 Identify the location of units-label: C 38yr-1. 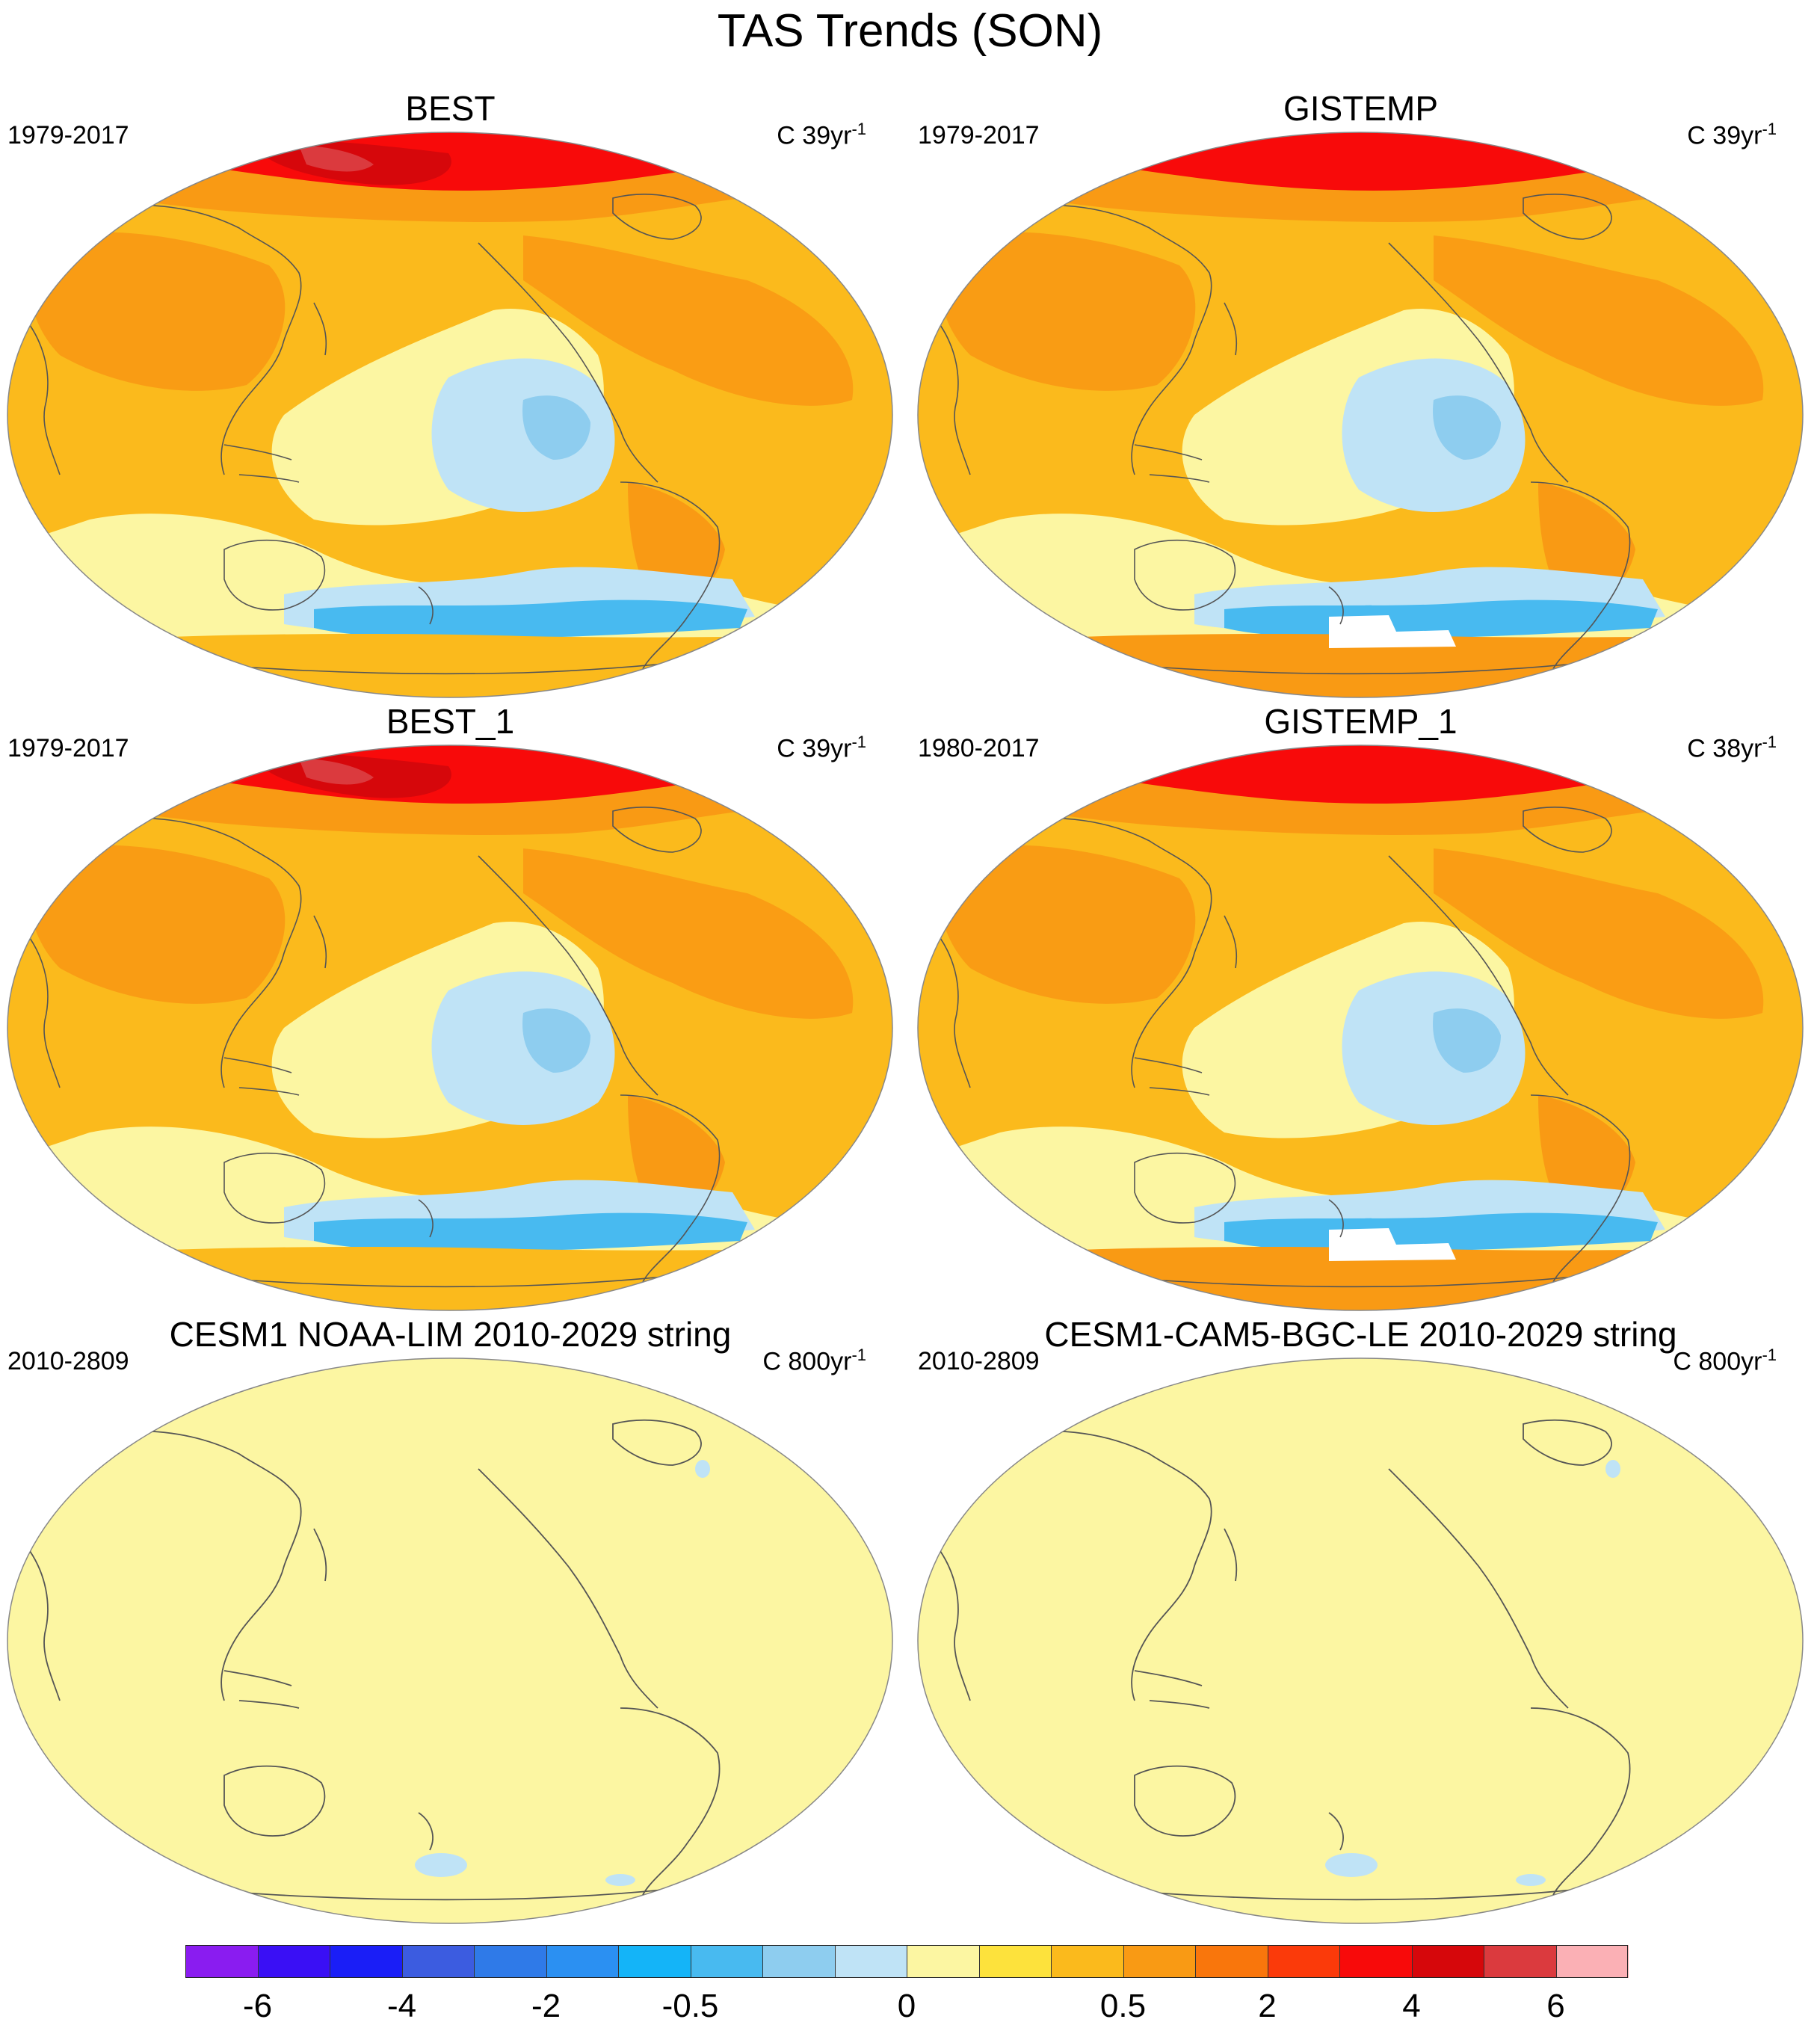
(1732, 748).